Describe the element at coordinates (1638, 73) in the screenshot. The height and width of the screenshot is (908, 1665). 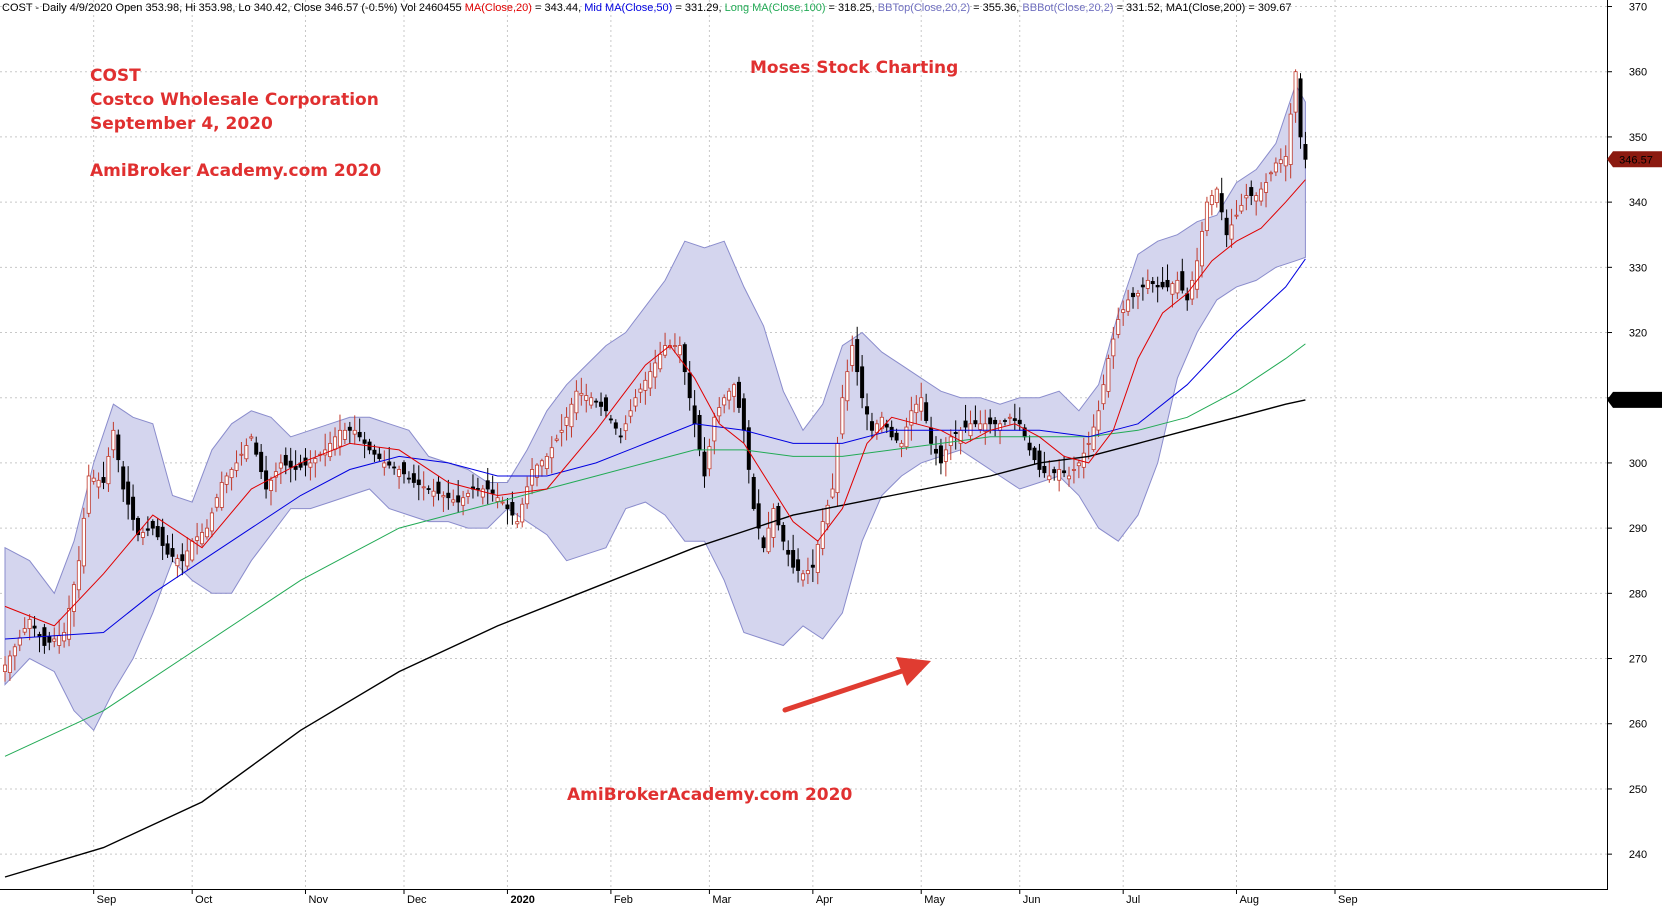
I see `y-tick-label: 360` at that location.